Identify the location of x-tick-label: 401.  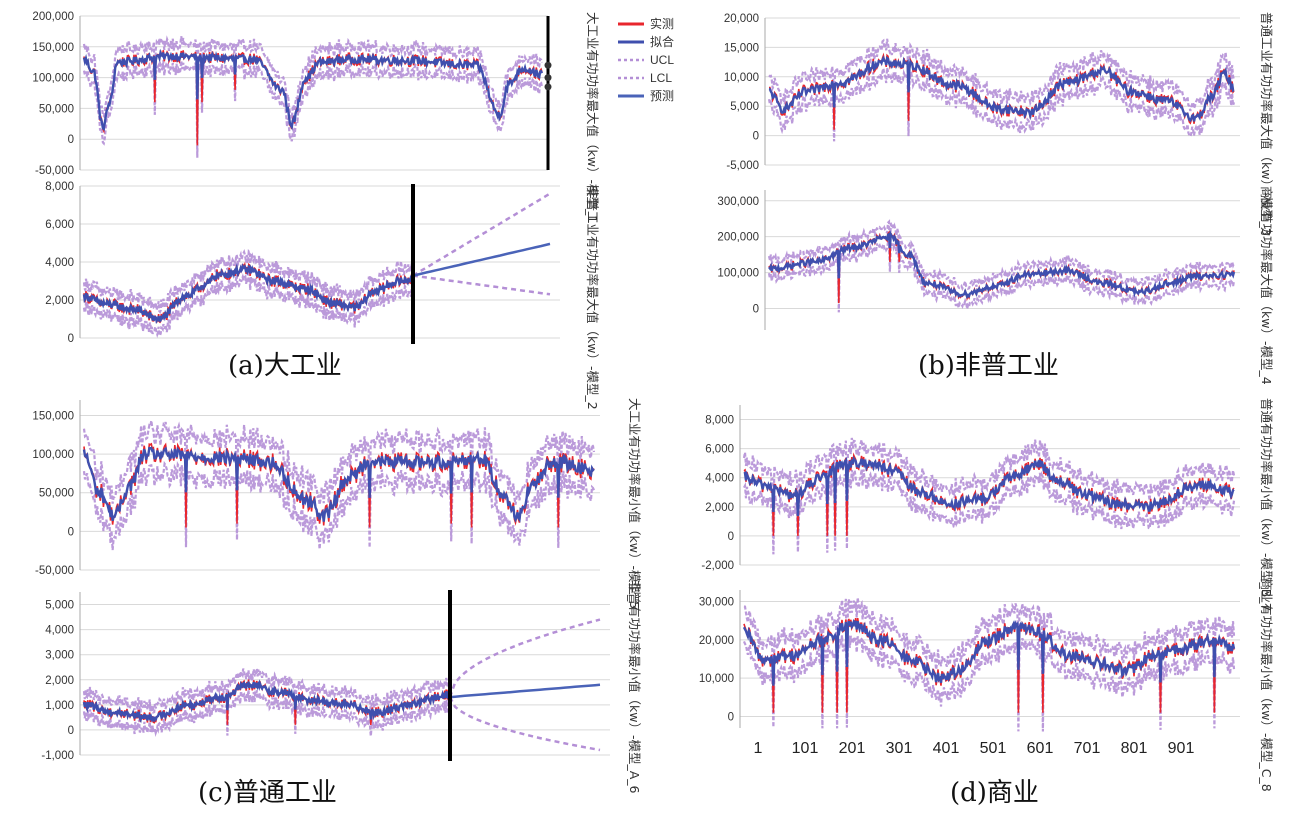
(946, 748).